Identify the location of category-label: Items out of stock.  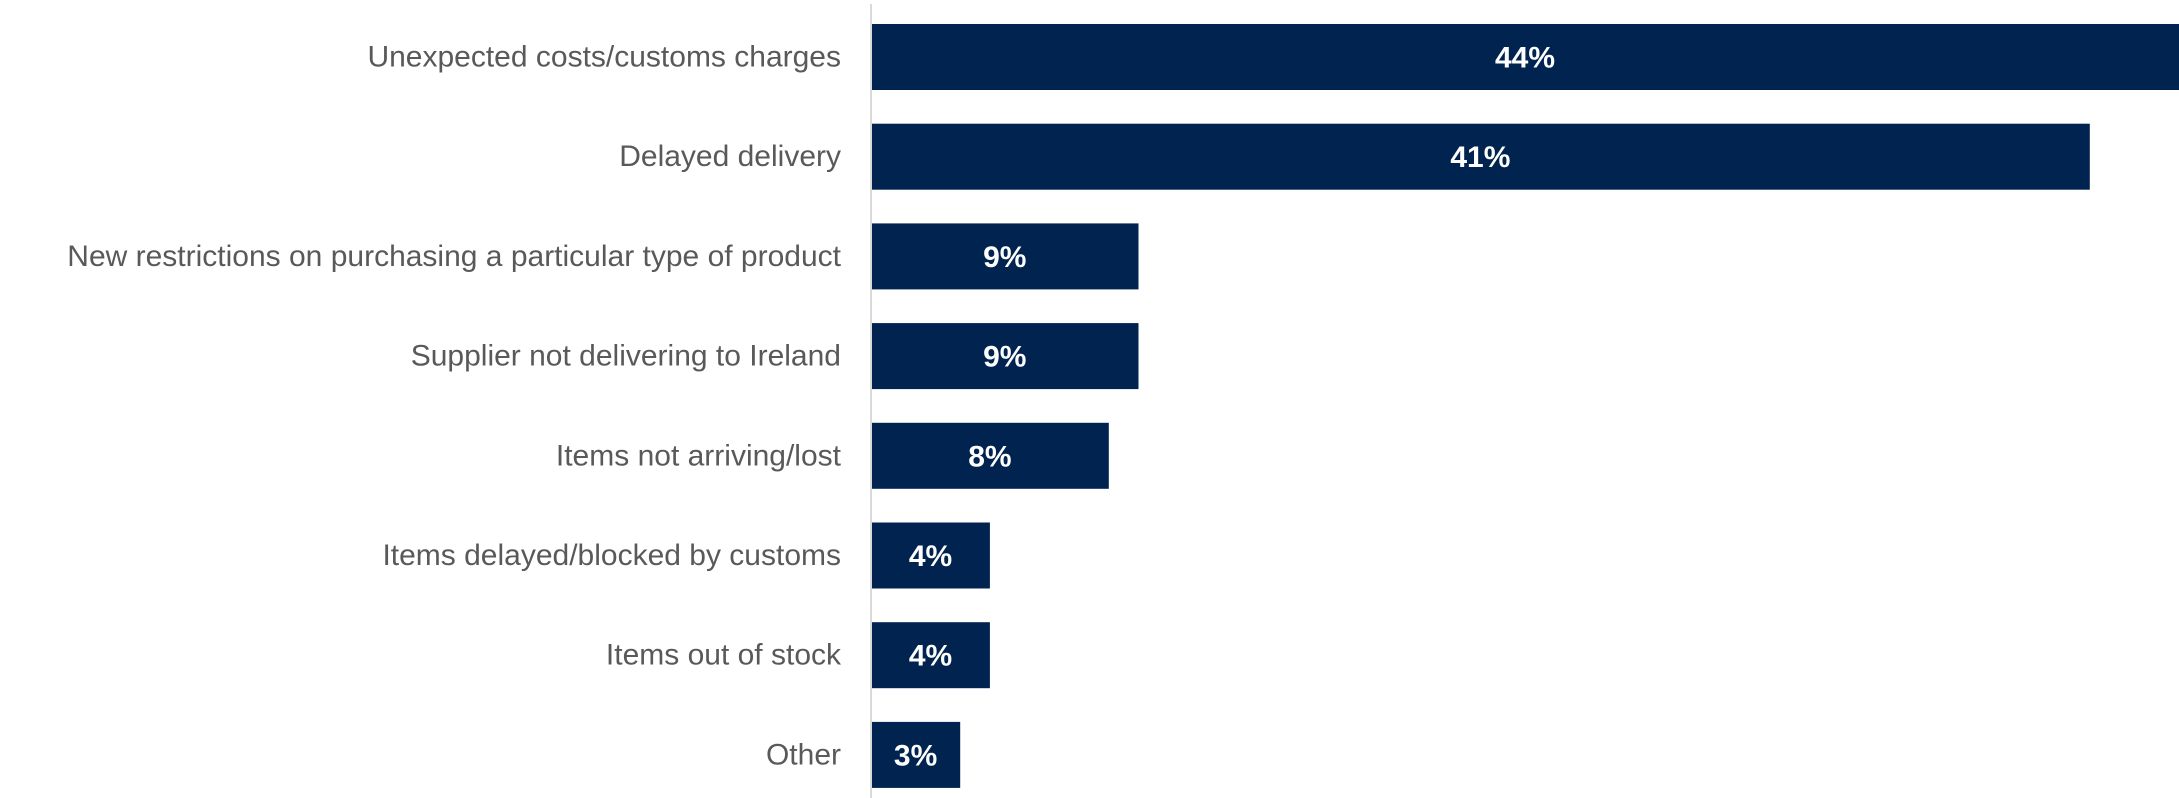
(724, 655).